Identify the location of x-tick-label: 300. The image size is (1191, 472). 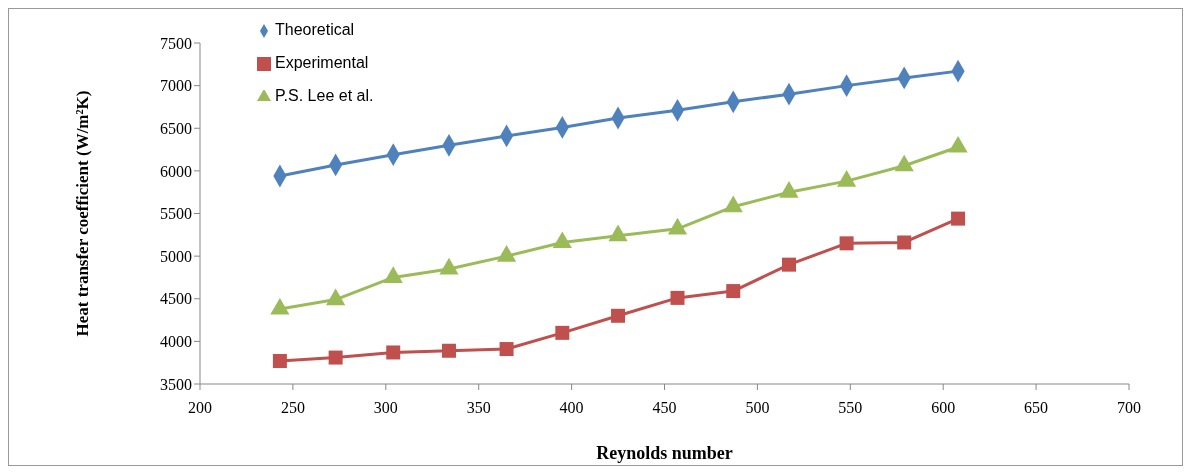
(385, 408).